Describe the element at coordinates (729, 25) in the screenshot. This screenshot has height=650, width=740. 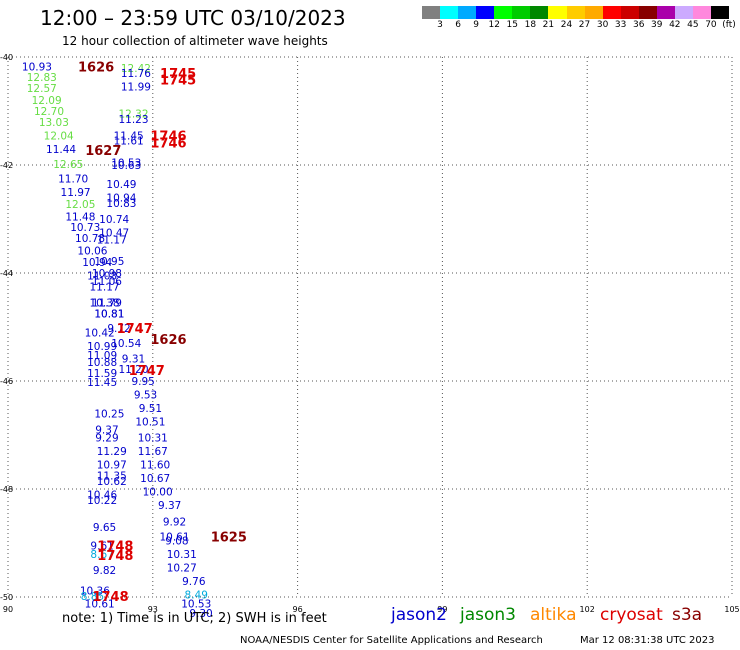
I see `color-scale-label: (ft)` at that location.